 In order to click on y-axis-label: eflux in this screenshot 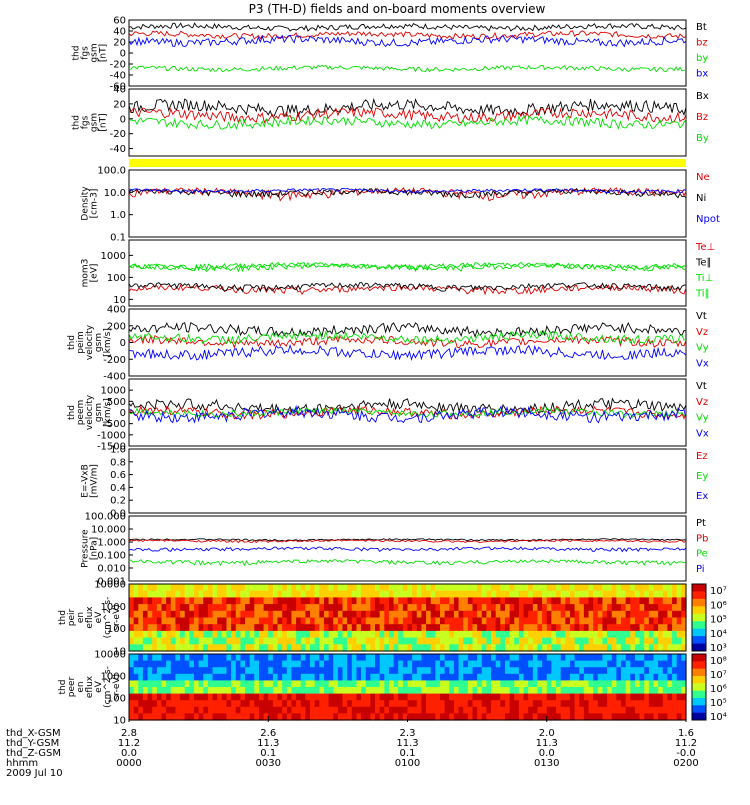, I will do `click(90, 686)`.